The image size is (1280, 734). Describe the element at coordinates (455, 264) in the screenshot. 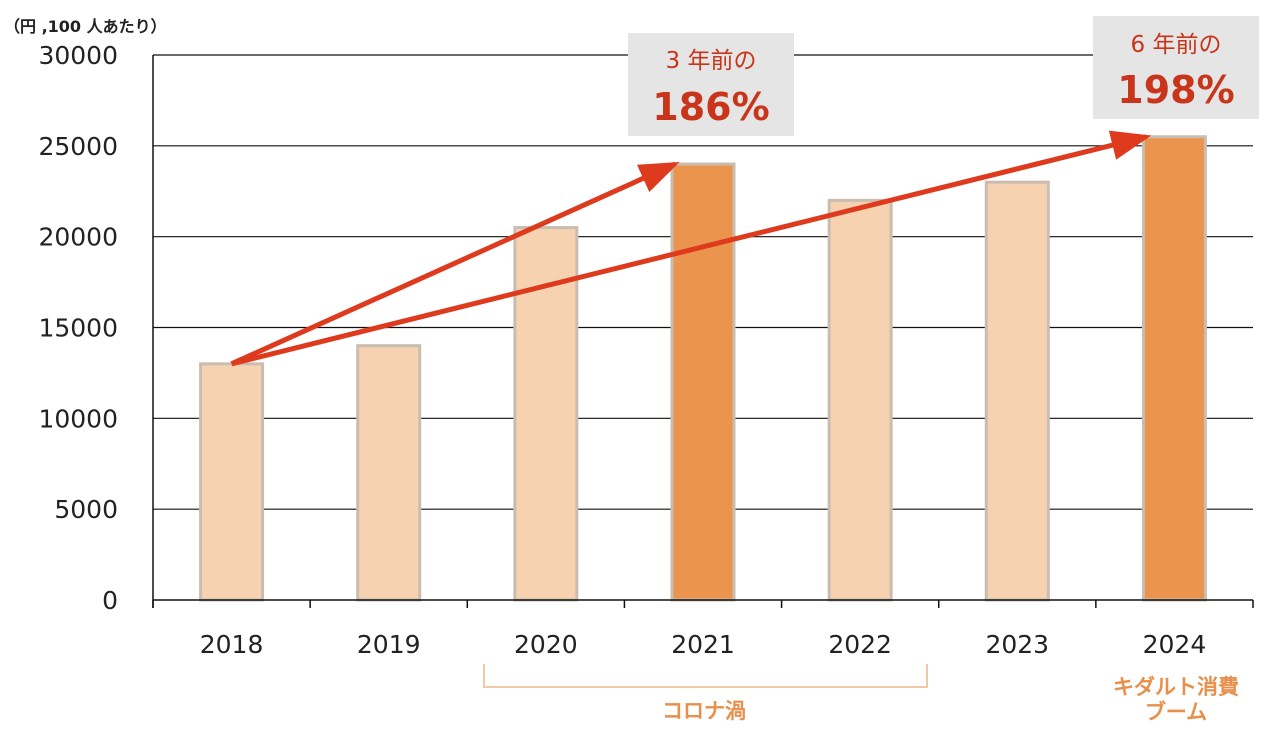

I see `arrow-three-year` at that location.